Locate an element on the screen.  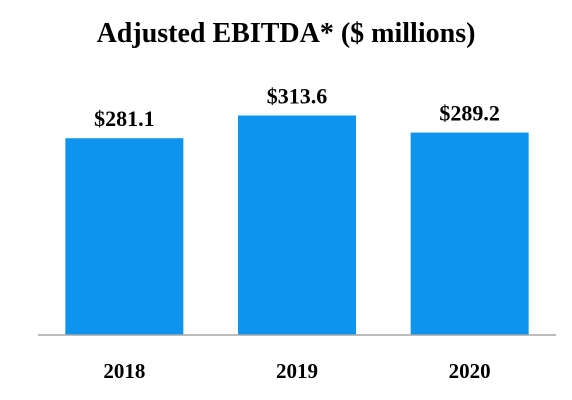
x-tick-label-2019: 2019 is located at coordinates (297, 371).